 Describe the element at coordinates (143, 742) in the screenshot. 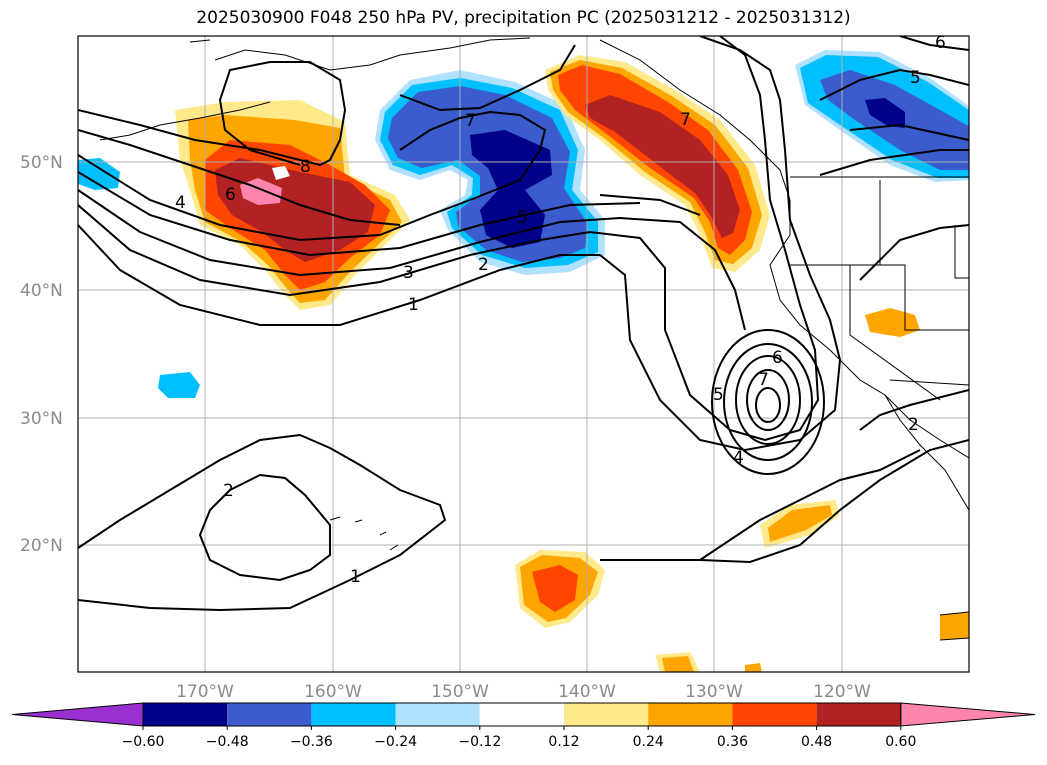

I see `colorbar-tick-label: −0.60` at that location.